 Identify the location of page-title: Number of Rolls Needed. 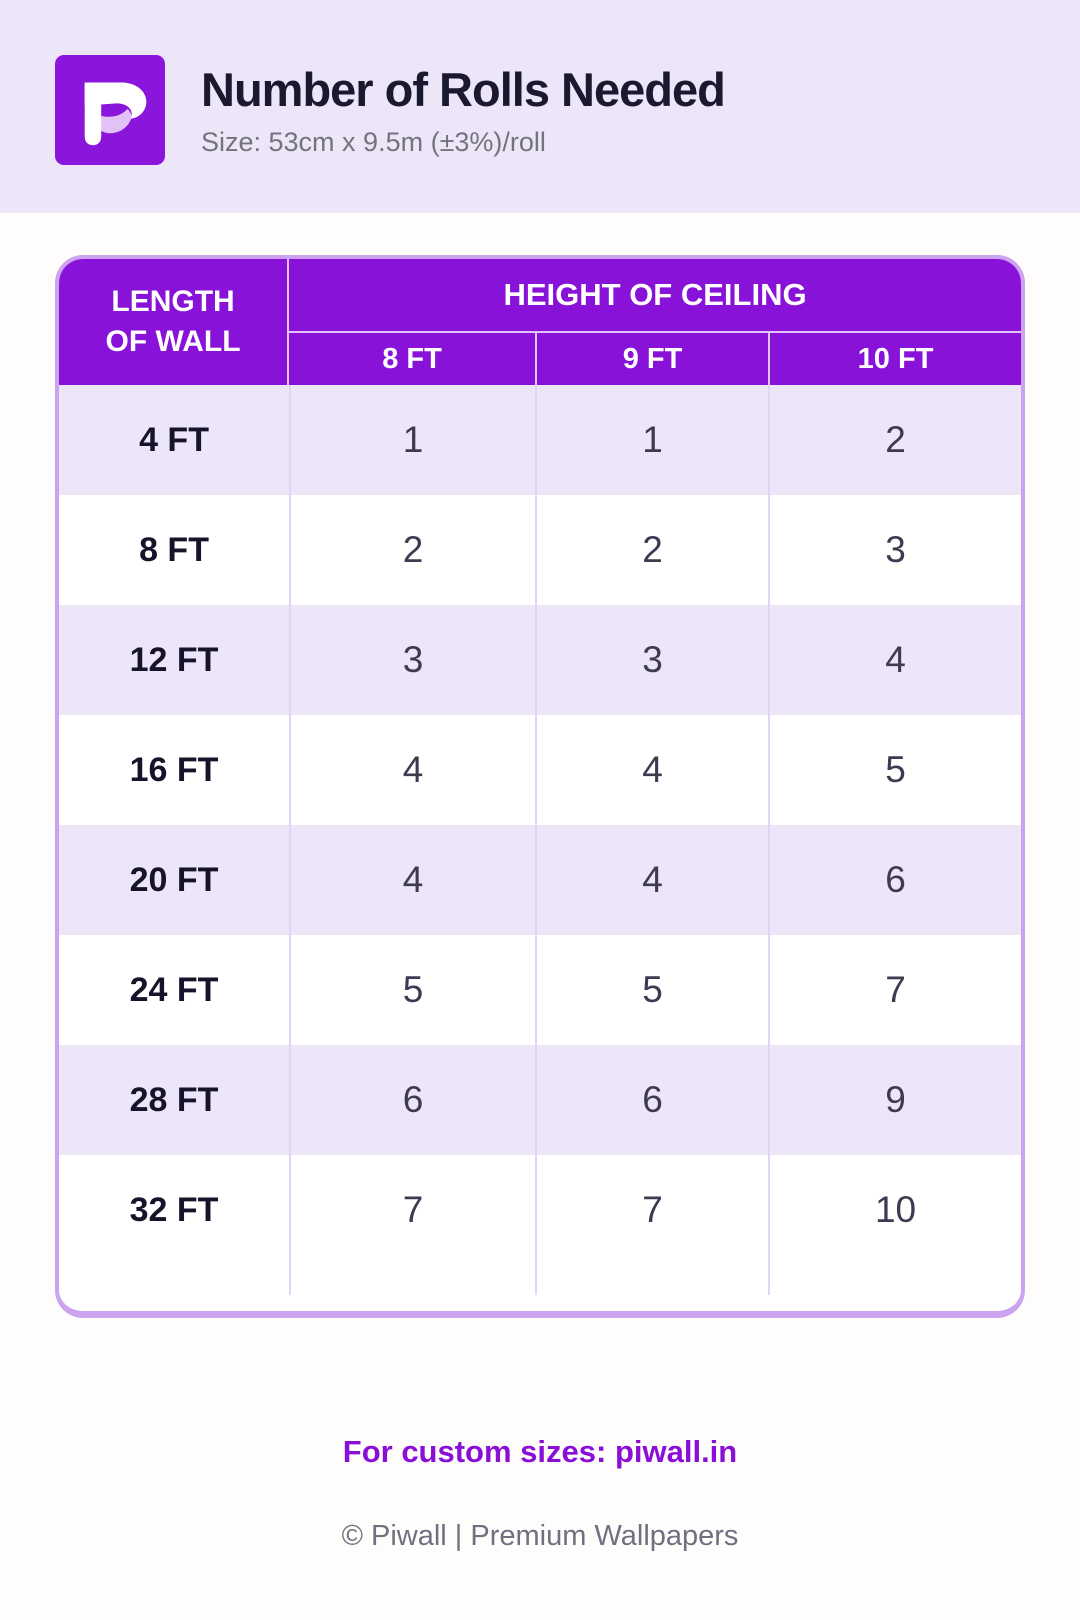
(463, 89).